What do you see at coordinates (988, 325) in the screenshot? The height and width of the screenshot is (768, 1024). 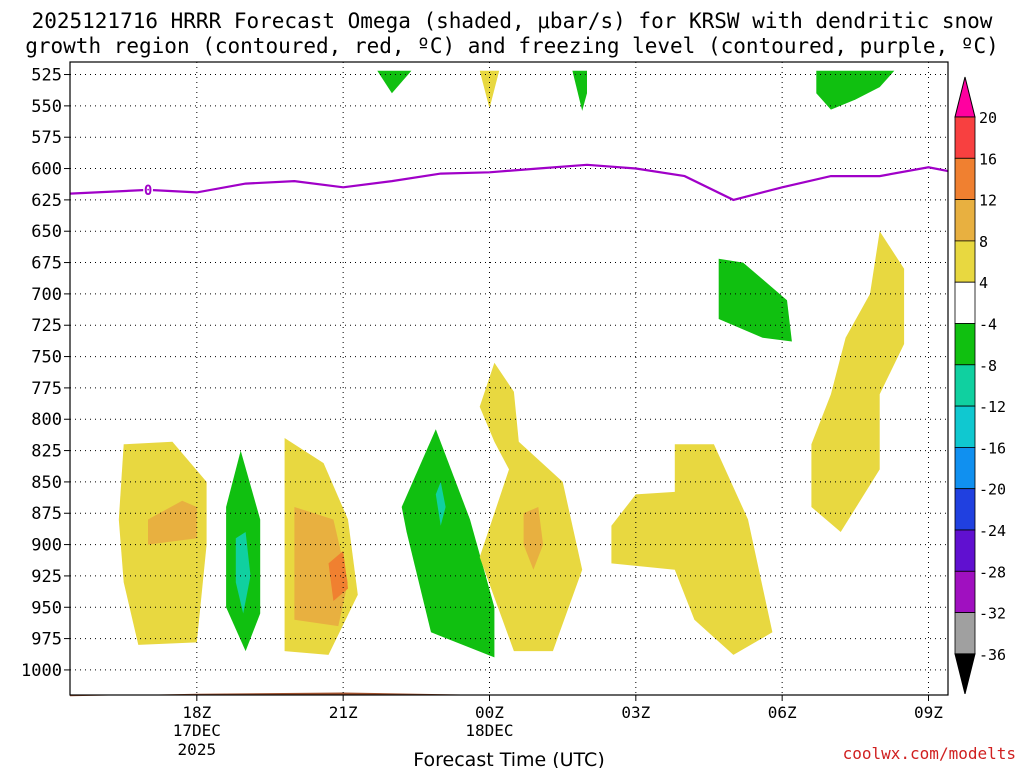 I see `colorbar-label: -4` at bounding box center [988, 325].